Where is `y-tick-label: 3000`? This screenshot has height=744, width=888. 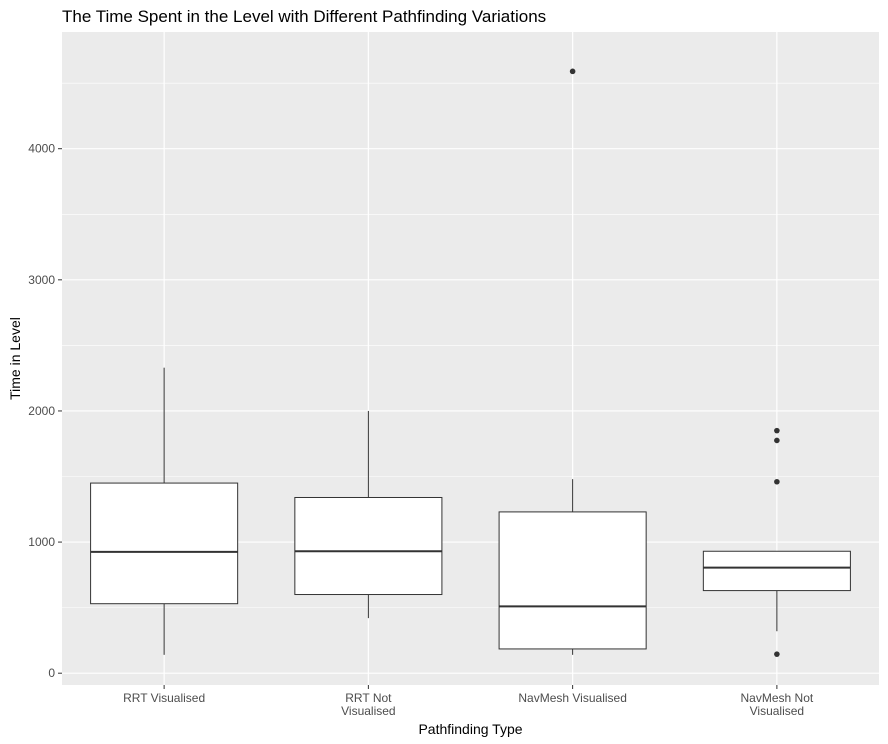
y-tick-label: 3000 is located at coordinates (41, 280).